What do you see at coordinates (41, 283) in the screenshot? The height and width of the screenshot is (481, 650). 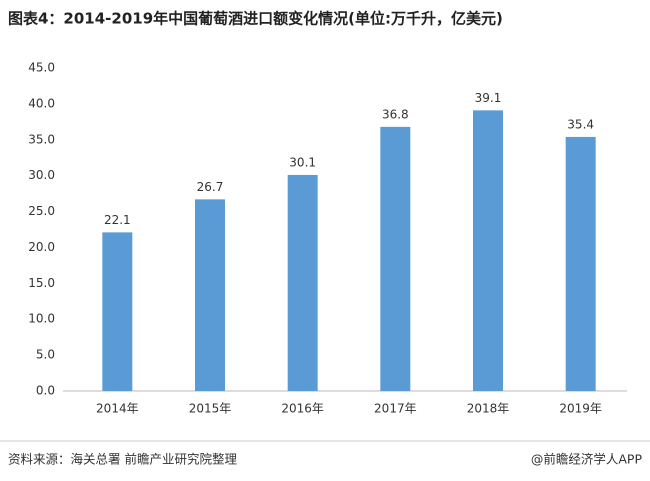 I see `y-tick-label: 15.0` at bounding box center [41, 283].